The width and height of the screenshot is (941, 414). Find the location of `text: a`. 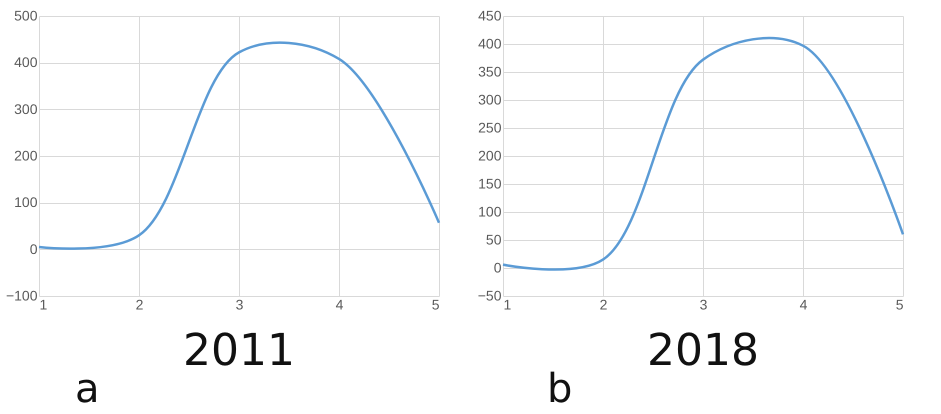

text: a is located at coordinates (87, 389).